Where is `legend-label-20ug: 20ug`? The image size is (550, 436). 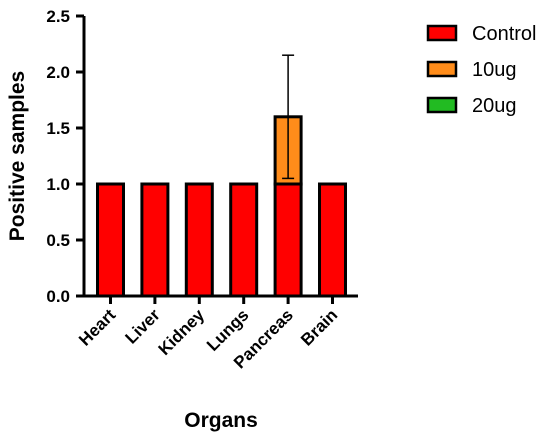
legend-label-20ug: 20ug is located at coordinates (494, 106).